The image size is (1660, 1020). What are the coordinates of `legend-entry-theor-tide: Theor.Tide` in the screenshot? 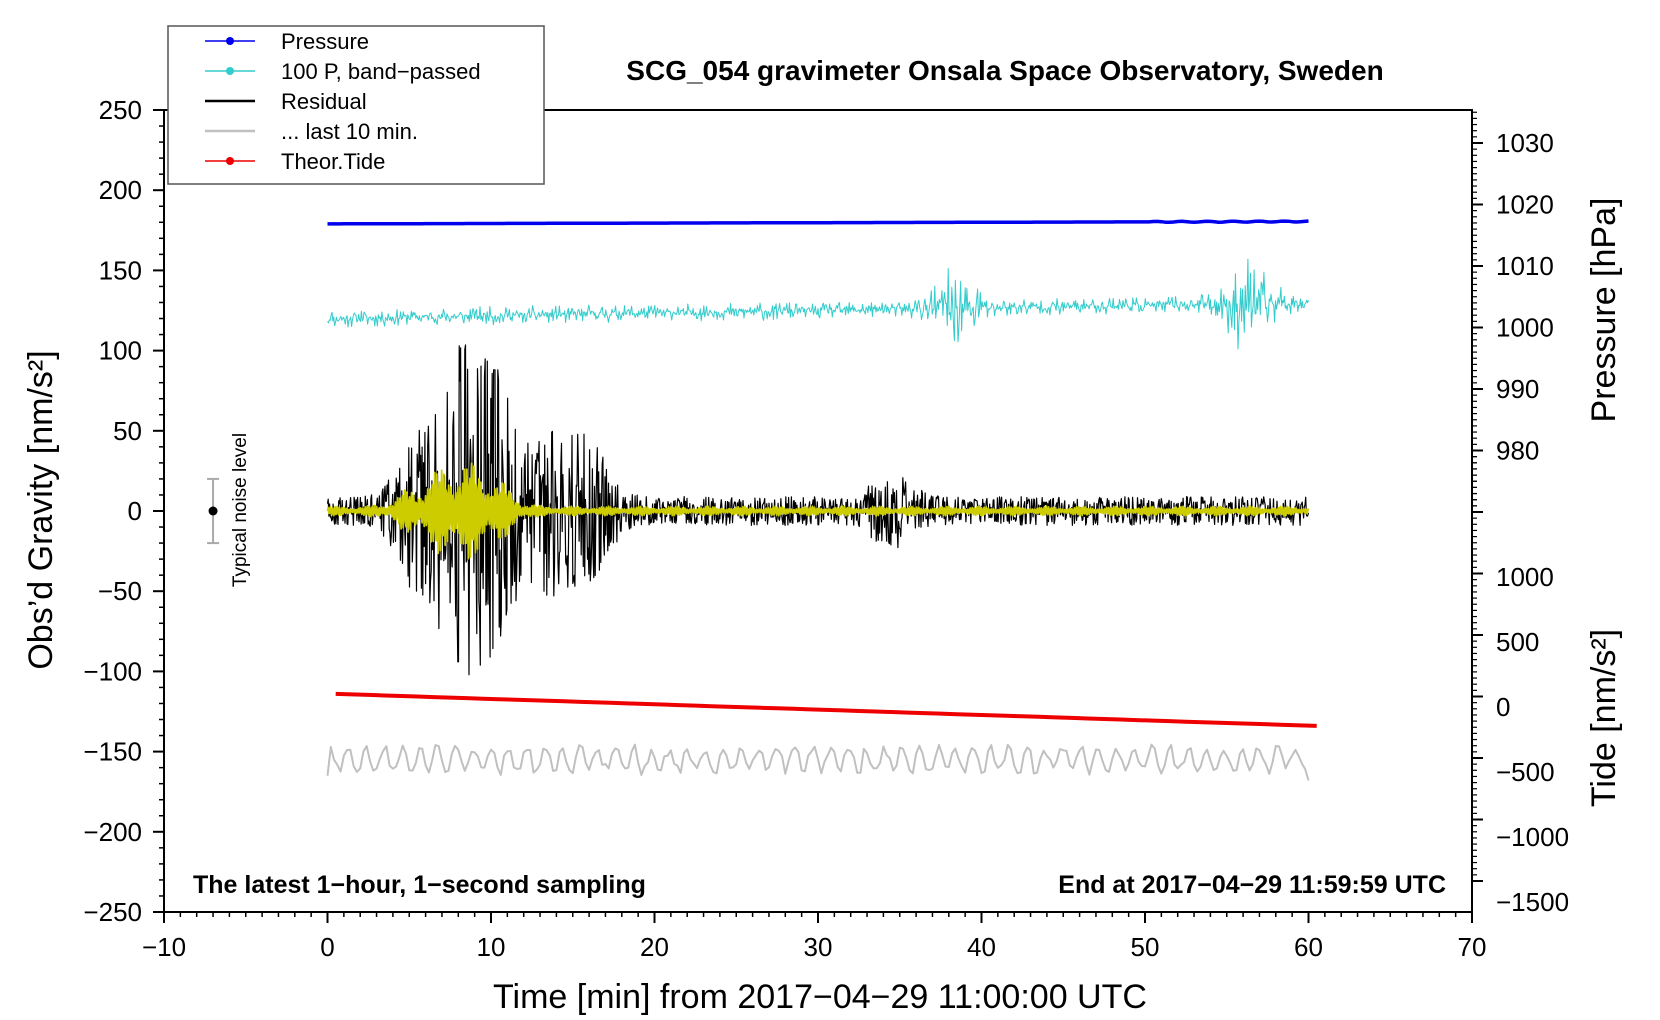 It's located at (295, 161).